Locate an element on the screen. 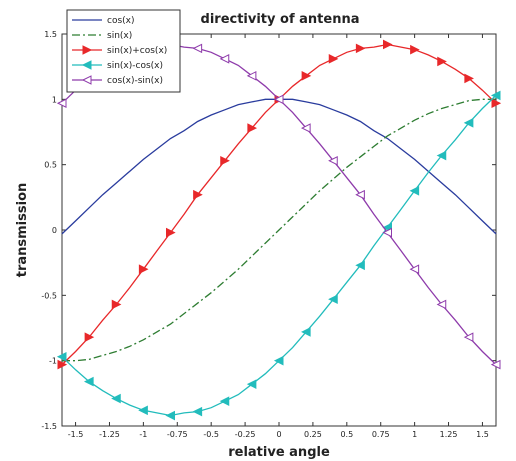  x-tick-label: 0.5 is located at coordinates (346, 434).